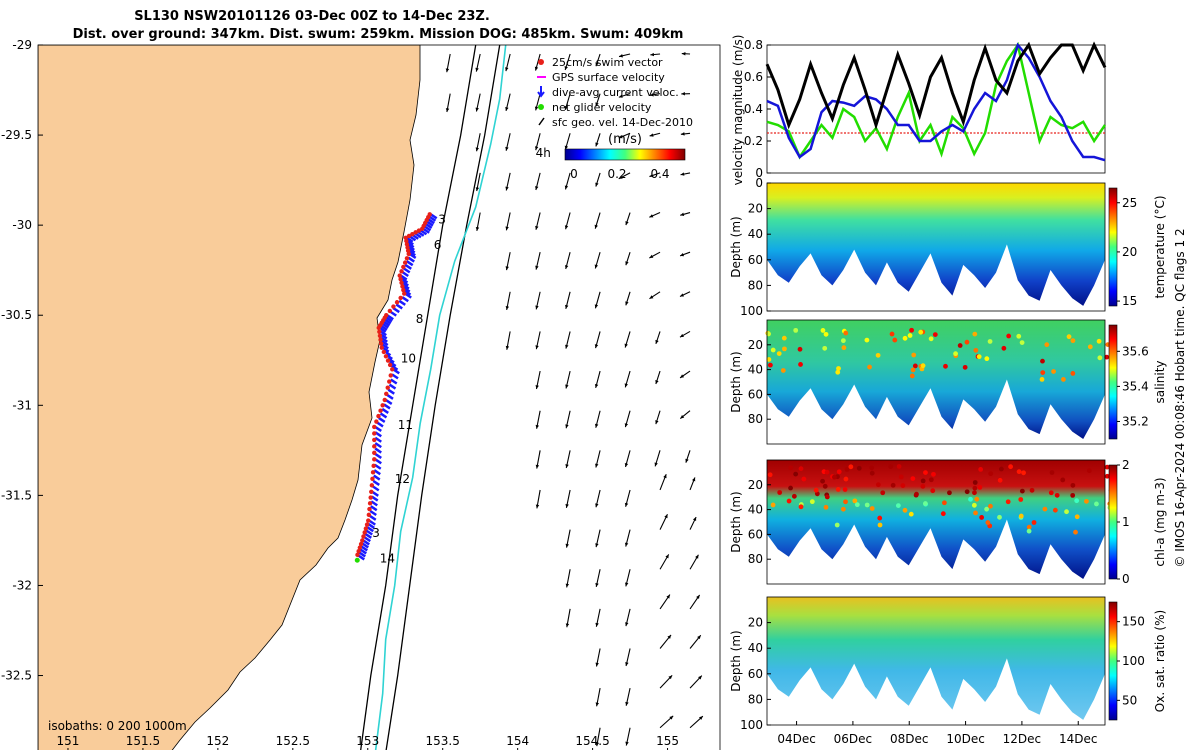 The image size is (1200, 750). What do you see at coordinates (418, 397) in the screenshot?
I see `isobath-200m` at bounding box center [418, 397].